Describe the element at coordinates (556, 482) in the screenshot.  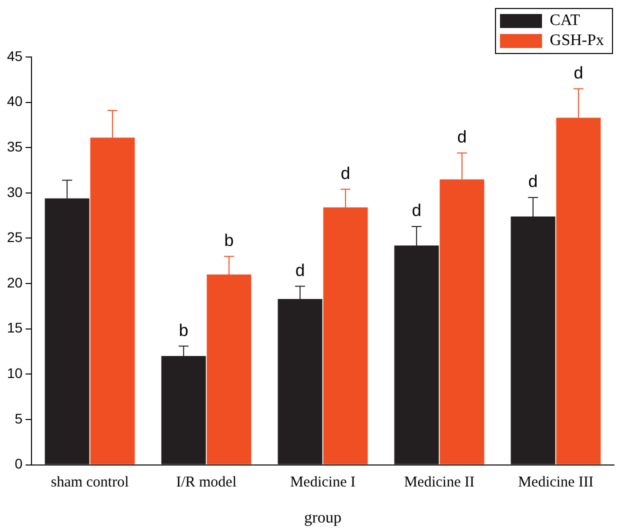
I see `x-tick-label: Medicine III` at that location.